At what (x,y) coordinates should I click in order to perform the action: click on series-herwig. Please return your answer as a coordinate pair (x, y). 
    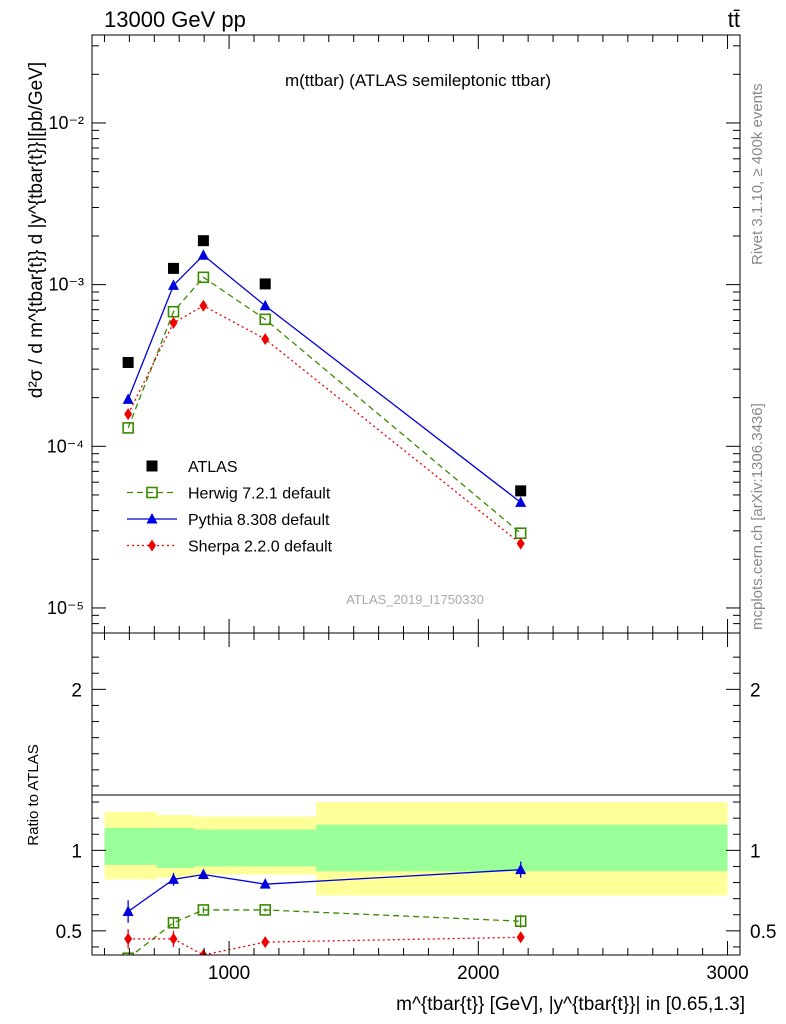
    Looking at the image, I should click on (324, 405).